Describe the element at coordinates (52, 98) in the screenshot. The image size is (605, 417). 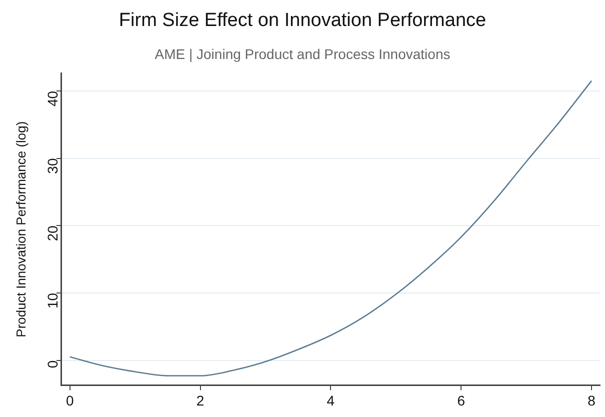
I see `y-tick-label: 40` at that location.